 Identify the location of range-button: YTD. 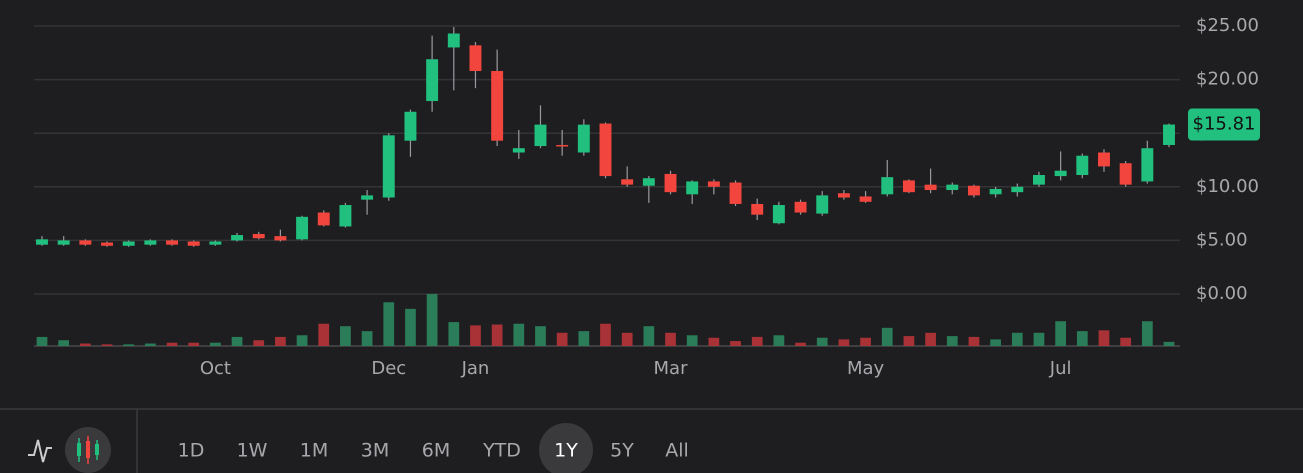
(501, 451).